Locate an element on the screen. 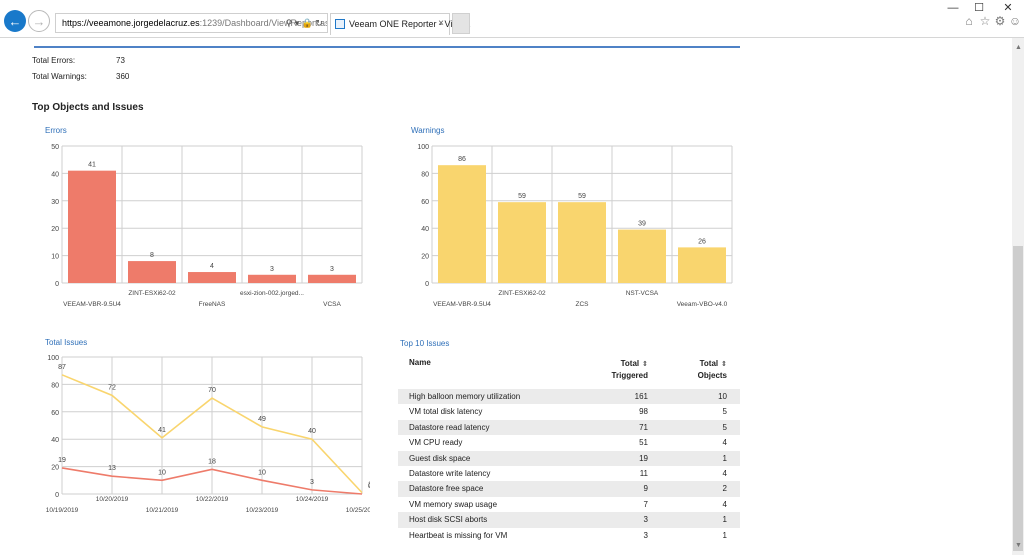  y-tick-label: 0 is located at coordinates (427, 284).